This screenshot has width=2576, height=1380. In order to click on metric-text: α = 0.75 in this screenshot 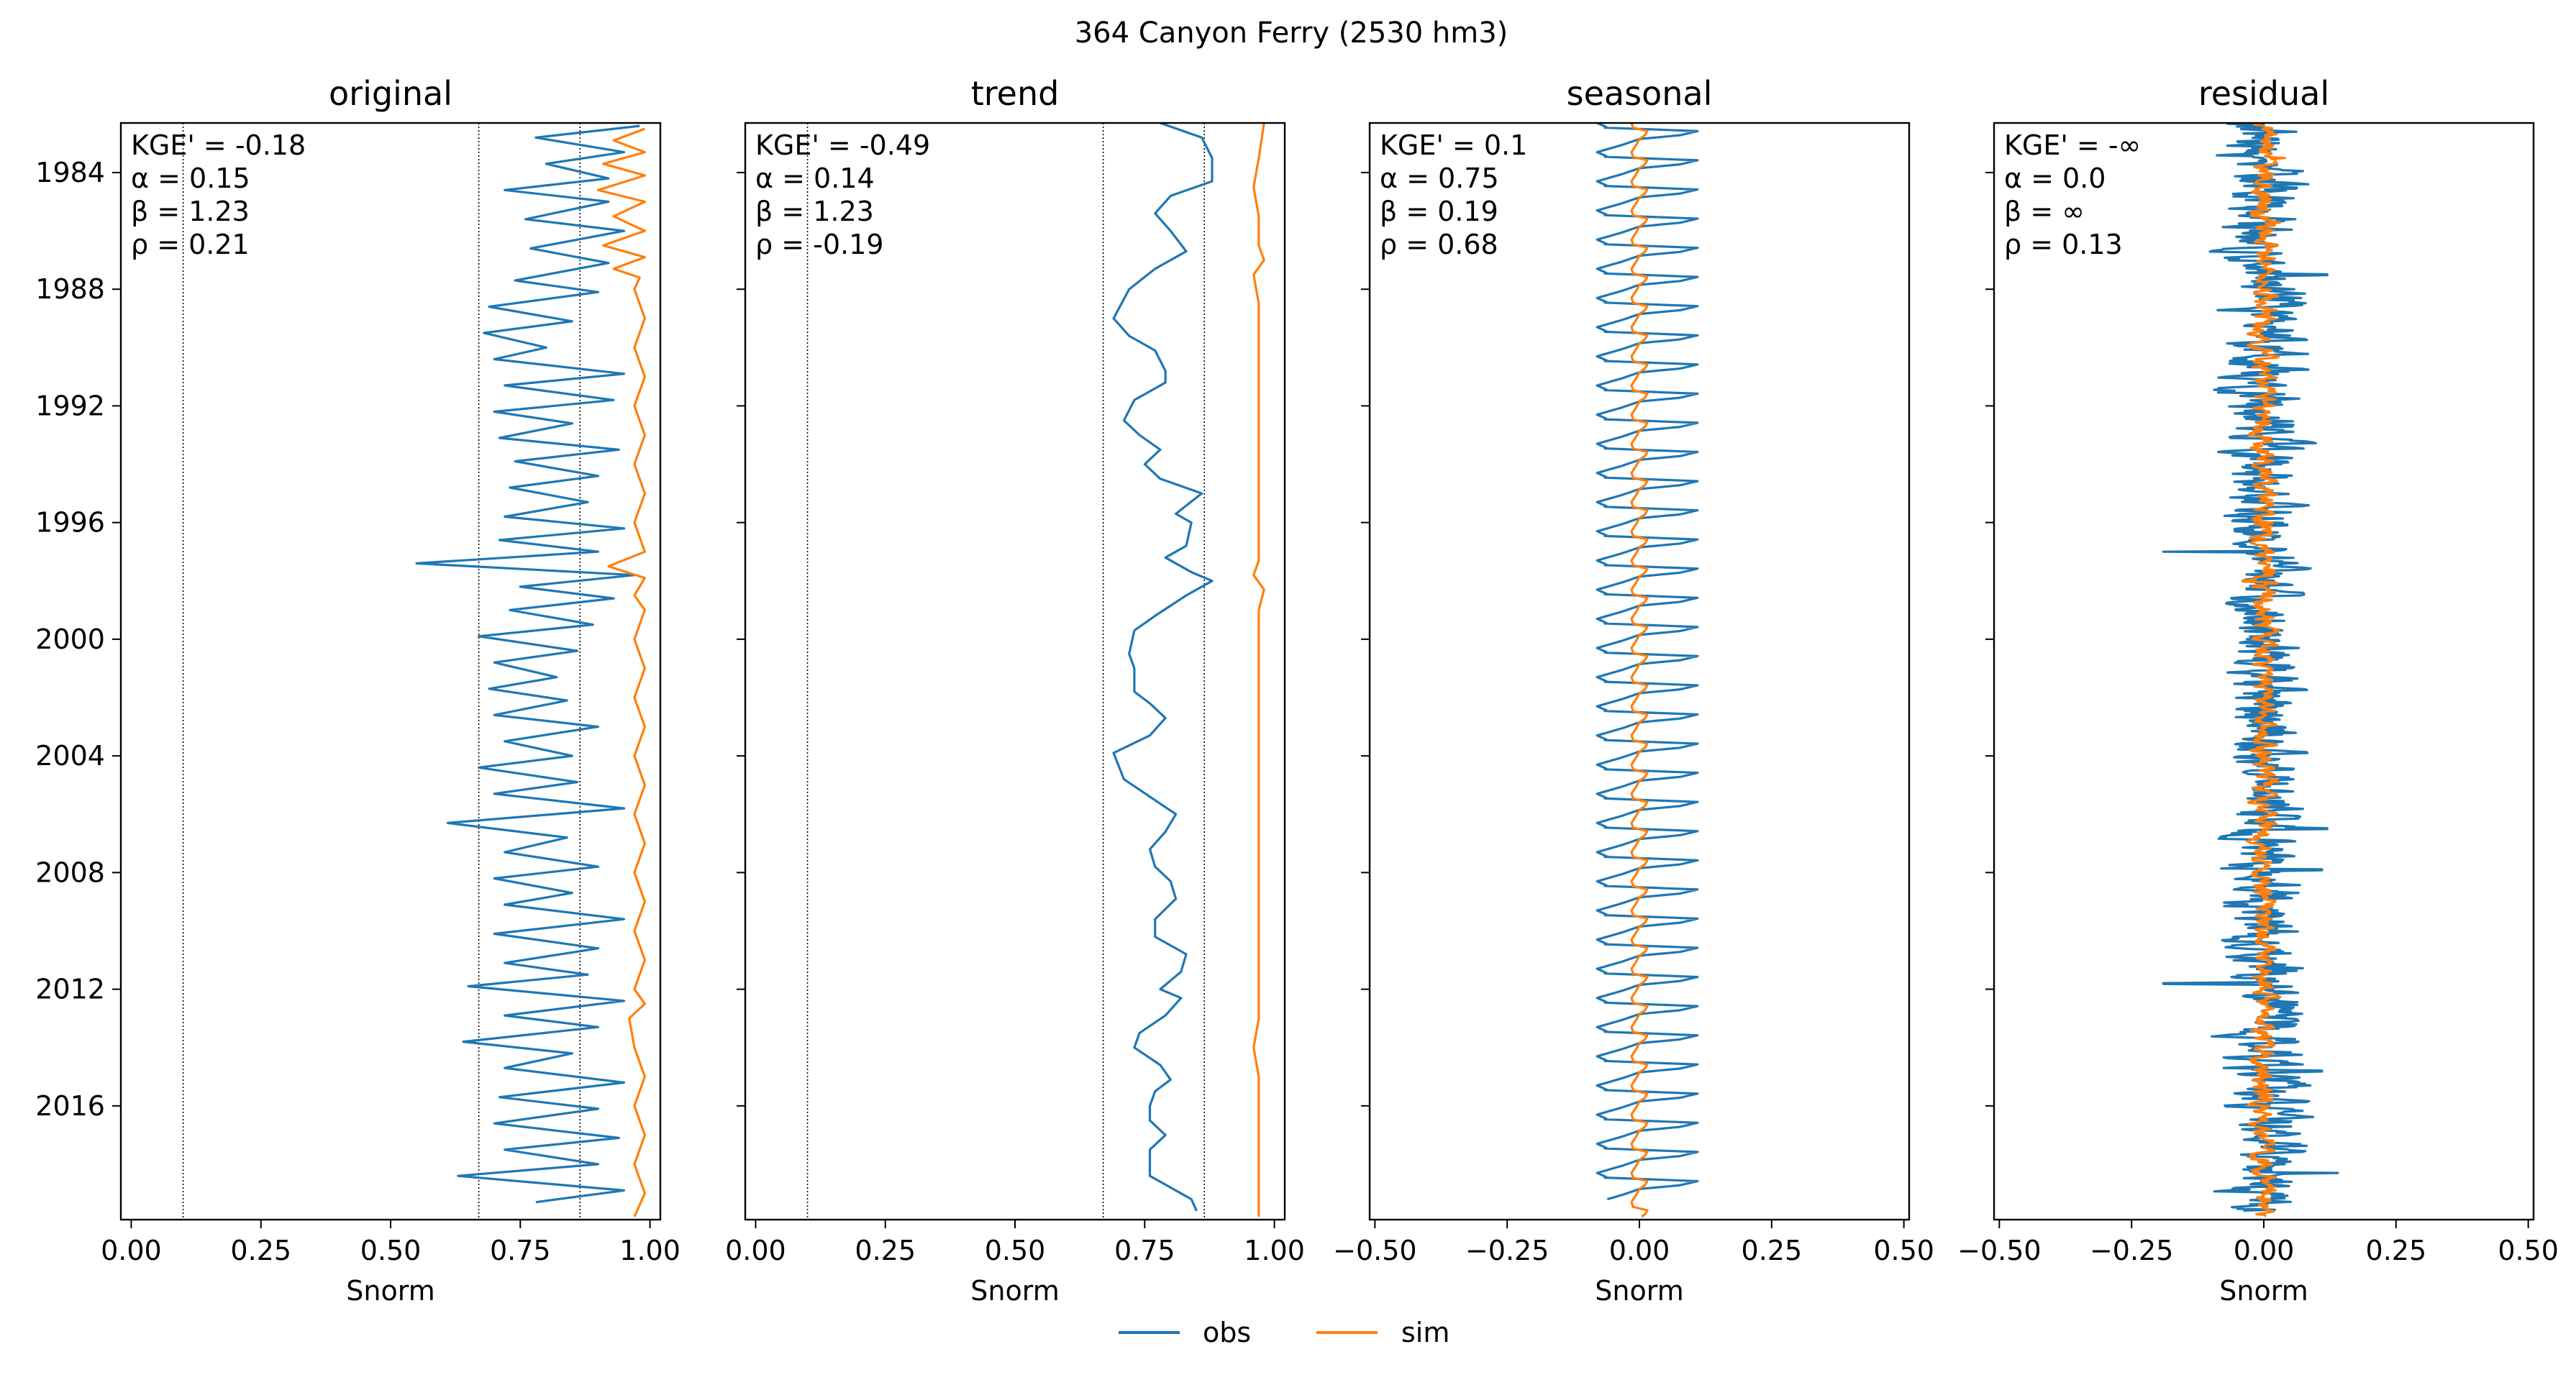, I will do `click(1439, 178)`.